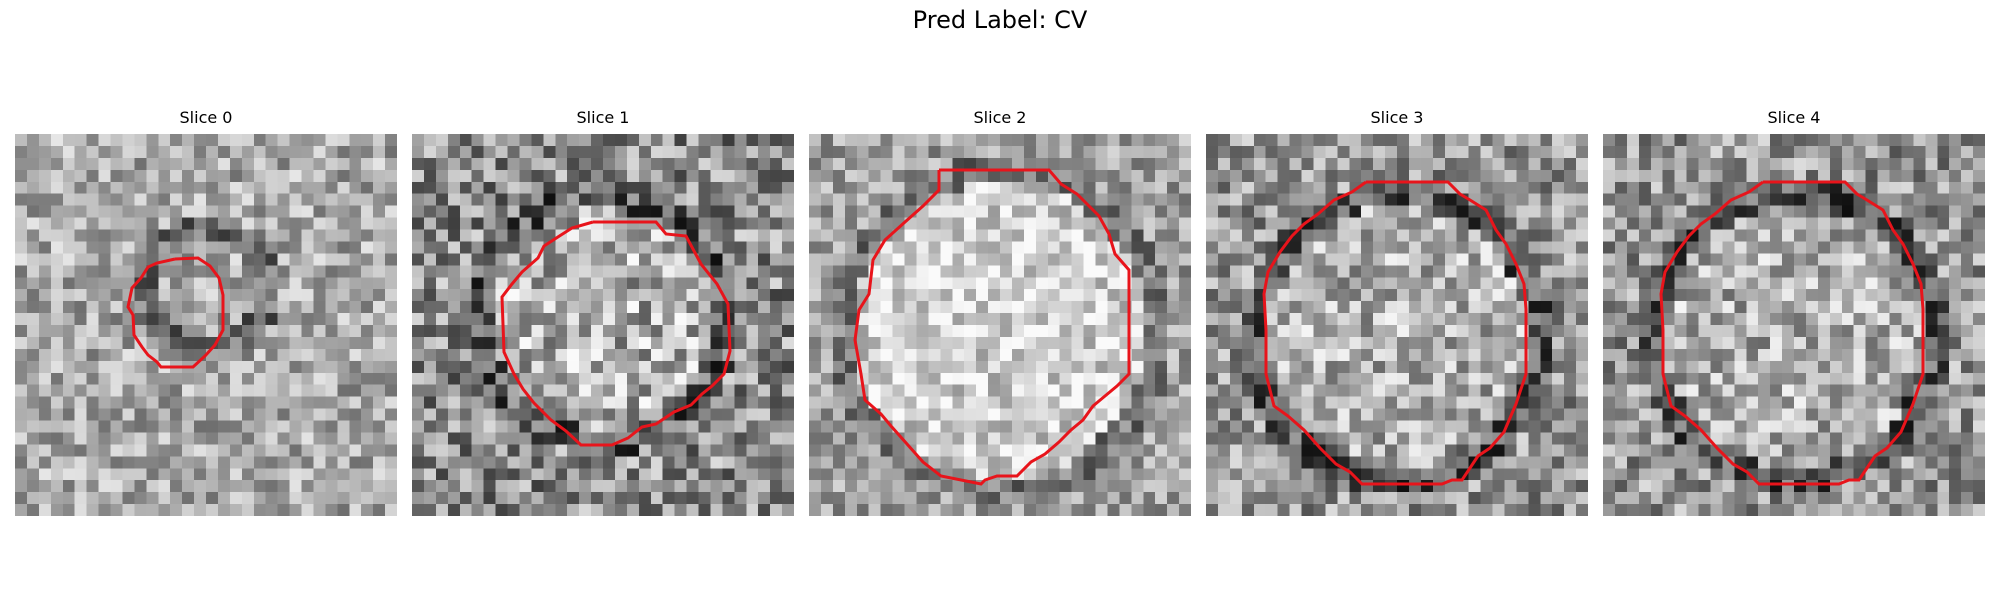  What do you see at coordinates (1000, 117) in the screenshot?
I see `slice-title-2: Slice 2` at bounding box center [1000, 117].